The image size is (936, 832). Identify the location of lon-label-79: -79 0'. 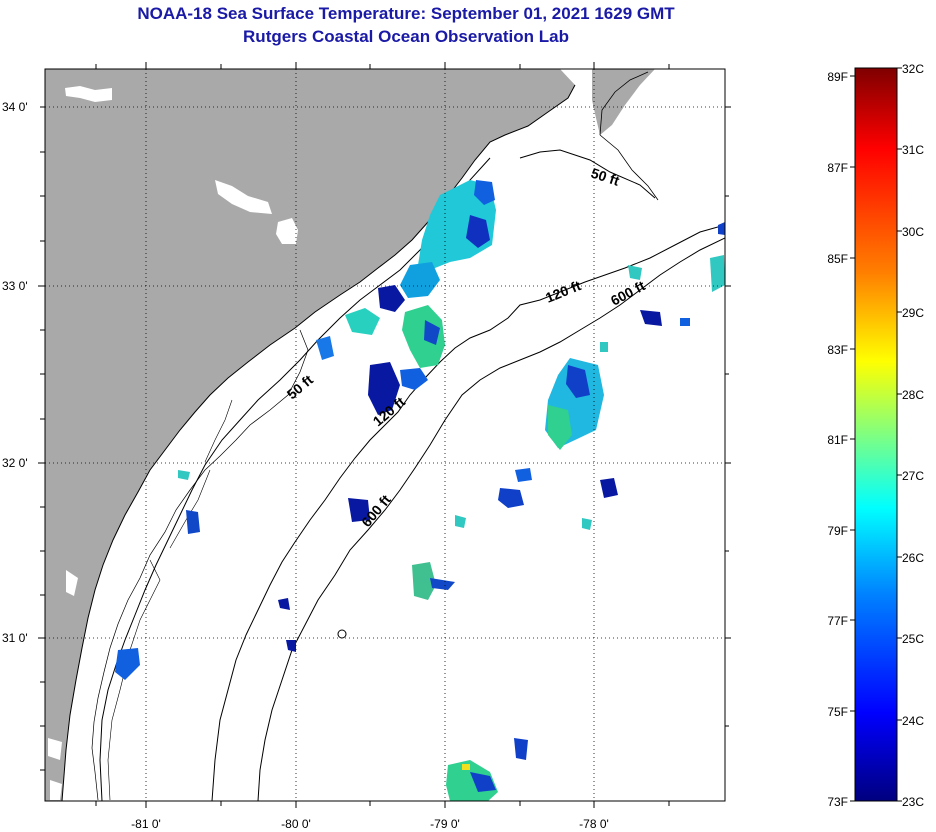
(445, 824).